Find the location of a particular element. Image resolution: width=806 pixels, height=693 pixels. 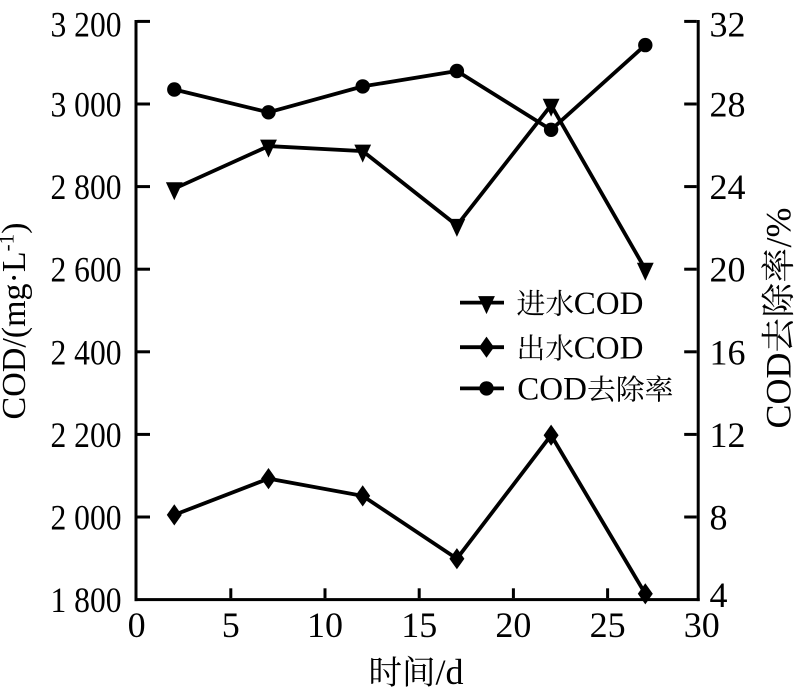

svg-text: 4 is located at coordinates (719, 595).